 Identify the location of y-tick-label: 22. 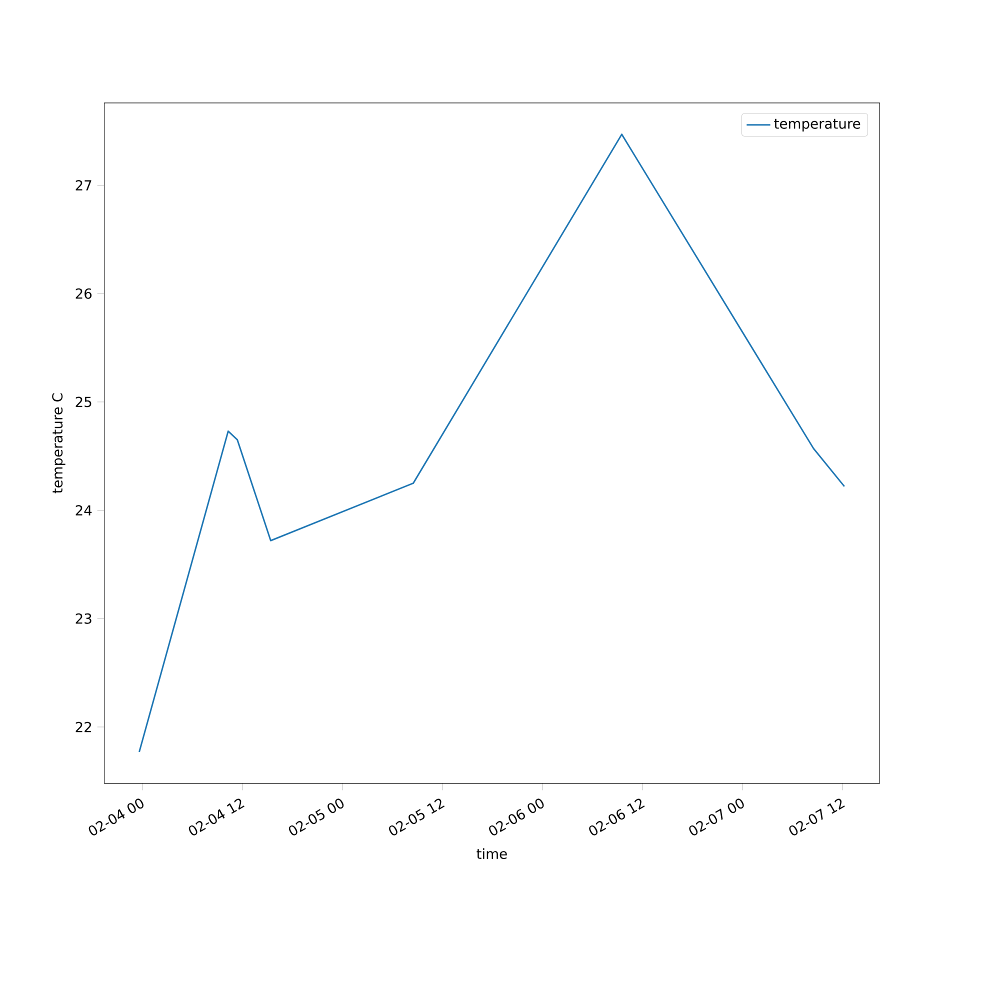
(84, 727).